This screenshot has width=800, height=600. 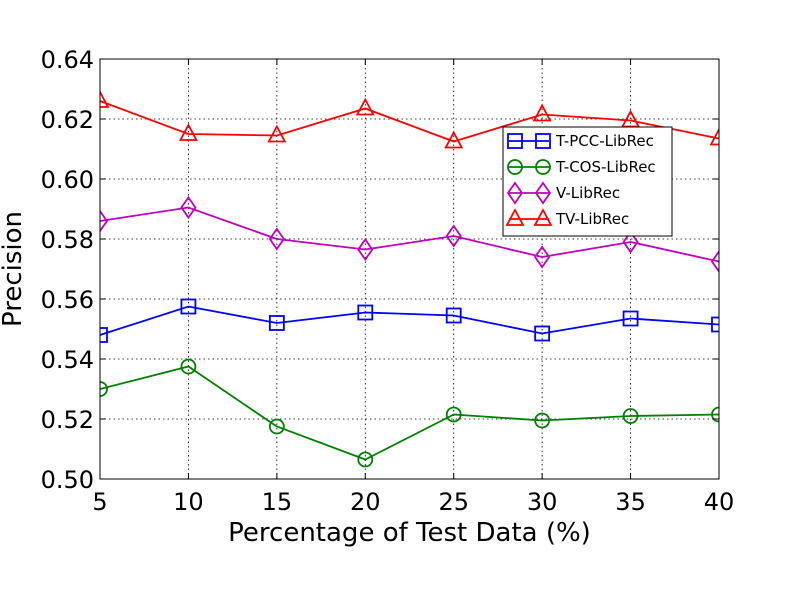 I want to click on y-tick-label: 0.52, so click(x=67, y=420).